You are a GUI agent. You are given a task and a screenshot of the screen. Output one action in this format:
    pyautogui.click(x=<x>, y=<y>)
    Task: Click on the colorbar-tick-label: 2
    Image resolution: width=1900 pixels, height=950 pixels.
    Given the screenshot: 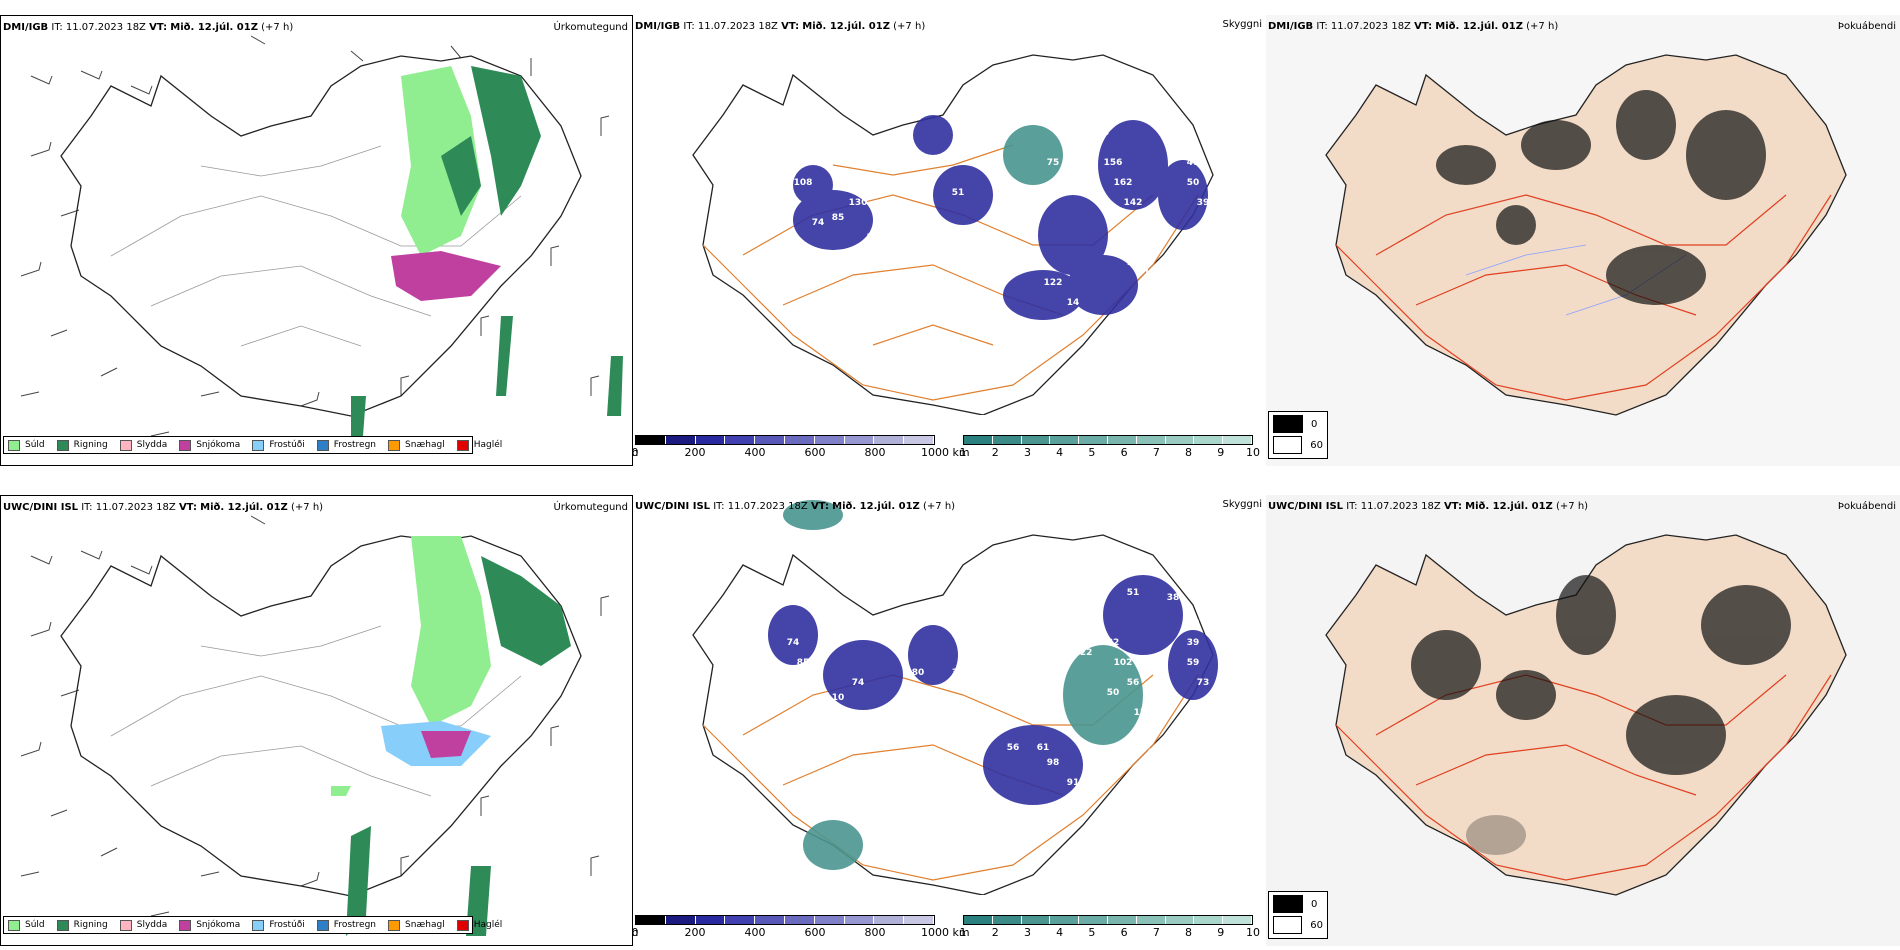 What is the action you would take?
    pyautogui.click(x=995, y=452)
    